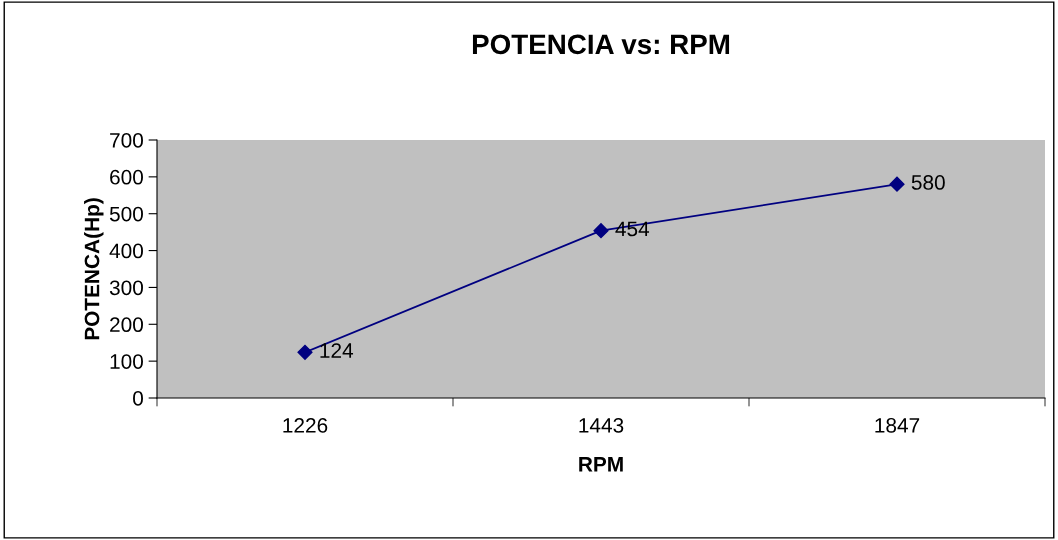  What do you see at coordinates (601, 464) in the screenshot?
I see `x-axis-title: RPM` at bounding box center [601, 464].